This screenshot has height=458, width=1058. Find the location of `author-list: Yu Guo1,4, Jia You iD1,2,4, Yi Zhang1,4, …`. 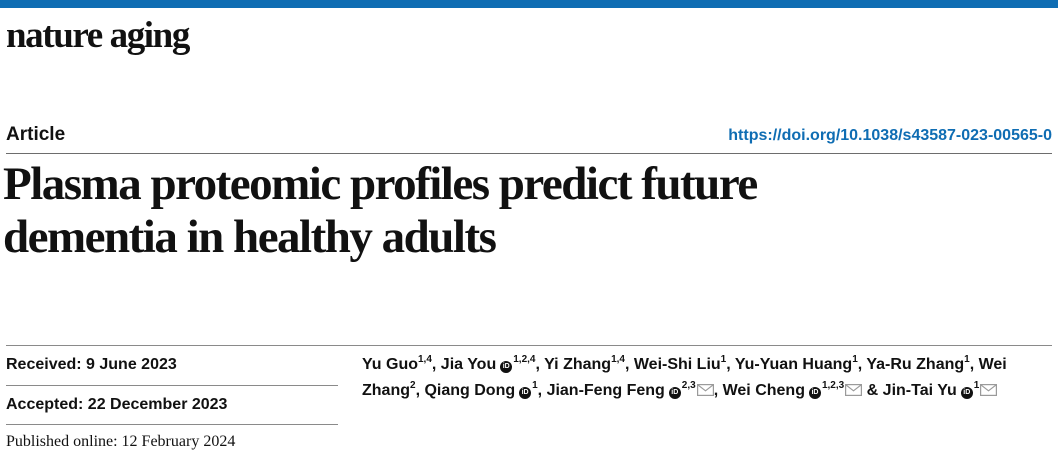

author-list: Yu Guo1,4, Jia You iD1,2,4, Yi Zhang1,4, … is located at coordinates (707, 378).